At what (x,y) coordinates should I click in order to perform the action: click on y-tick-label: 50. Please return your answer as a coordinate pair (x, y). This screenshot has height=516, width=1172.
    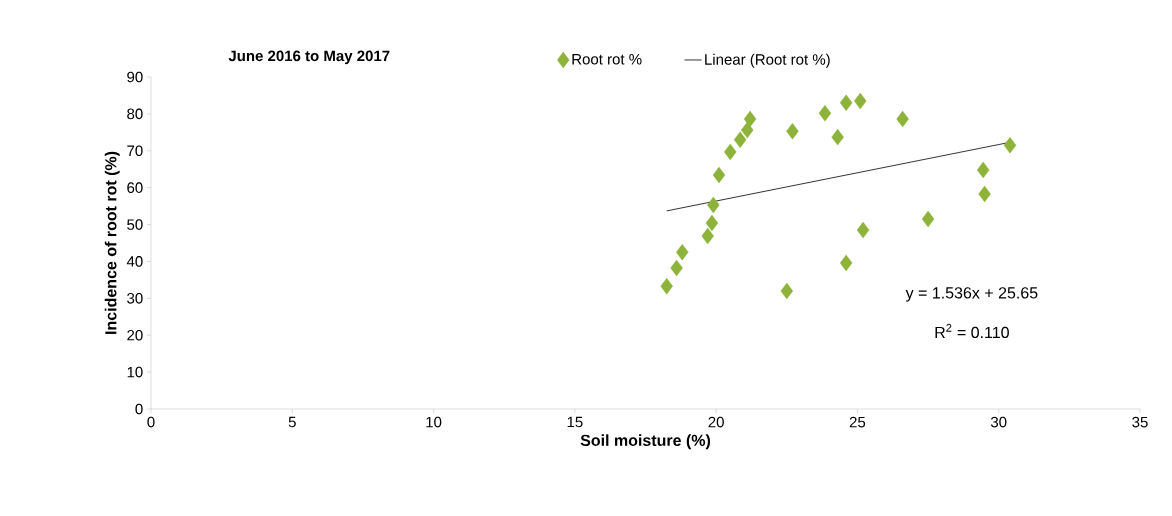
    Looking at the image, I should click on (135, 224).